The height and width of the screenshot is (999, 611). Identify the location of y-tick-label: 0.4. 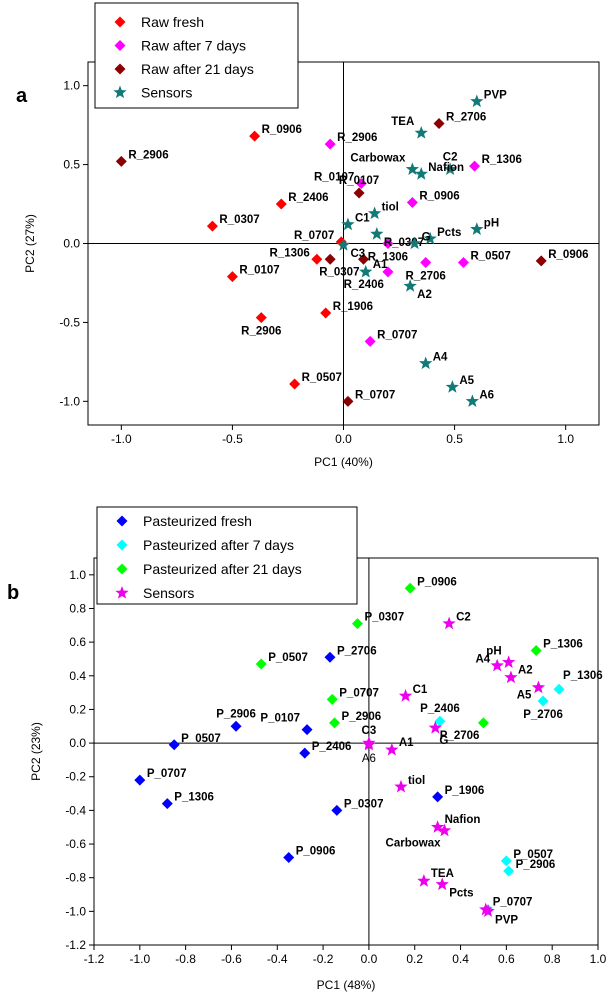
(77, 676).